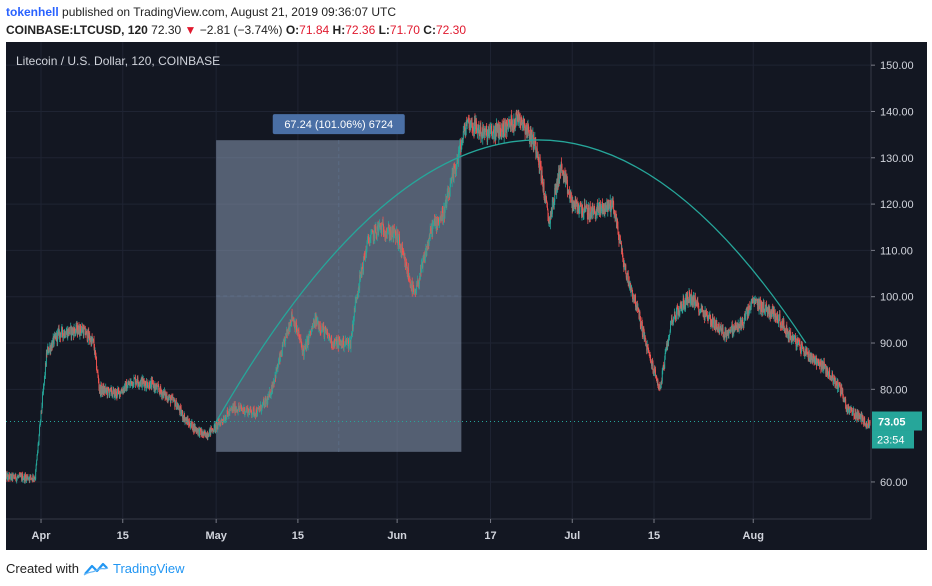  Describe the element at coordinates (897, 112) in the screenshot. I see `price-tick-label-1: 140.00` at that location.